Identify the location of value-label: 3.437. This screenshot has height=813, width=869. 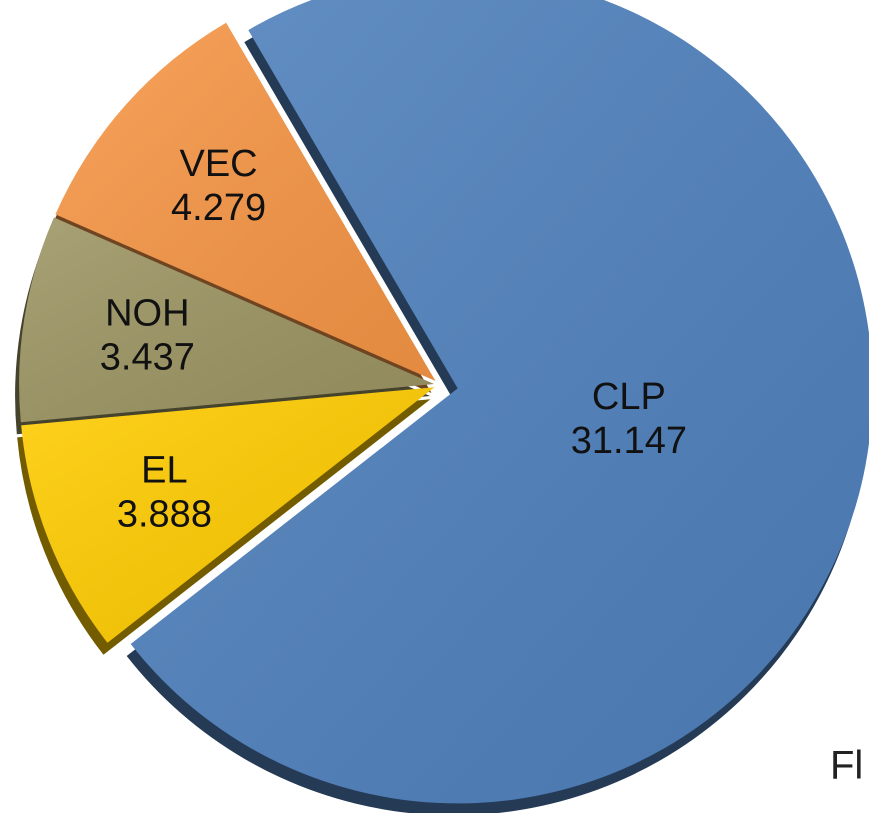
(147, 358).